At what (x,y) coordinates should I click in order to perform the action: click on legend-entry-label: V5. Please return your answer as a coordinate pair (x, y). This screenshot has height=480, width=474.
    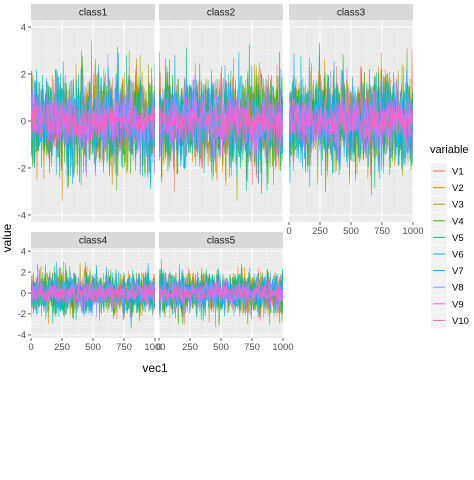
    Looking at the image, I should click on (458, 238).